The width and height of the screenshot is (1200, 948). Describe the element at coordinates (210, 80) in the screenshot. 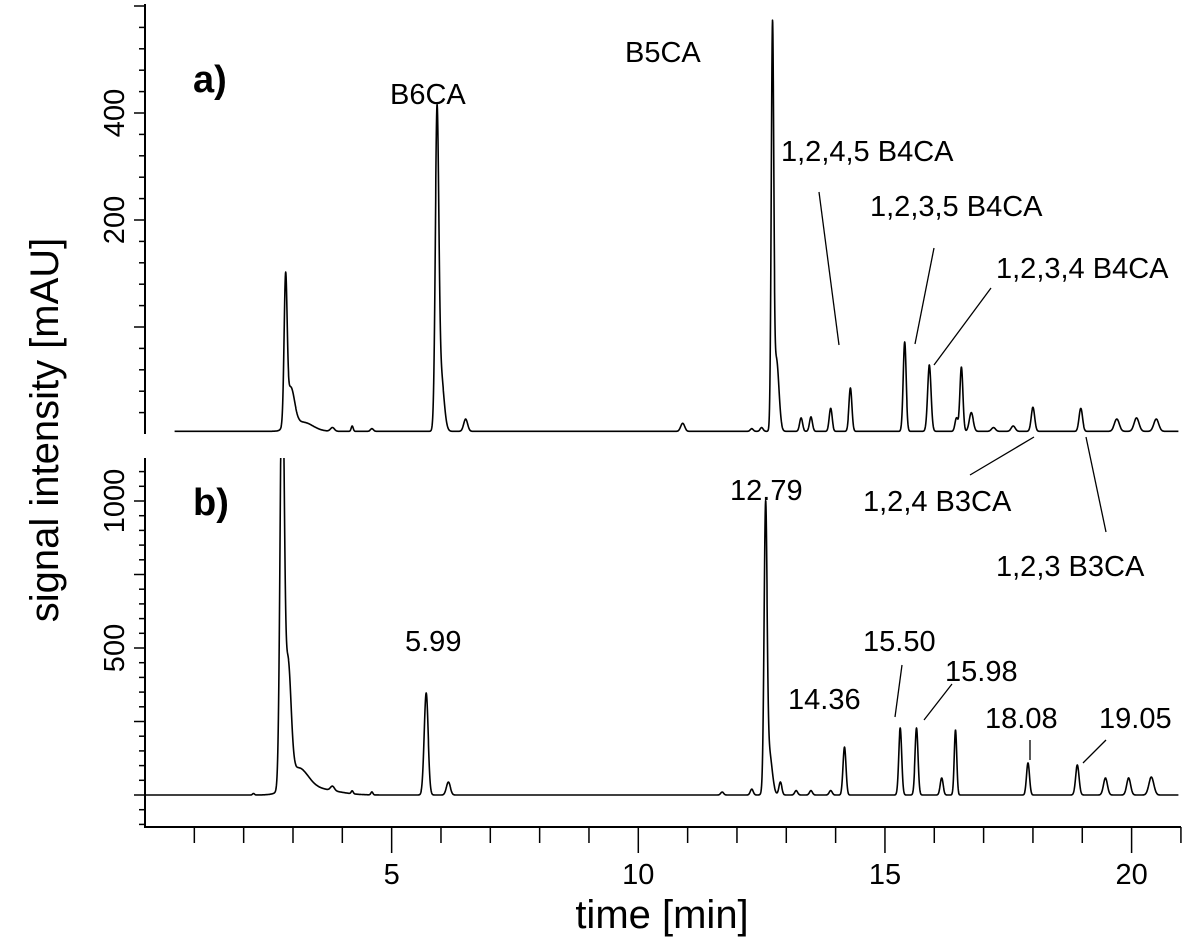

I see `panel-tag-a: a)` at that location.